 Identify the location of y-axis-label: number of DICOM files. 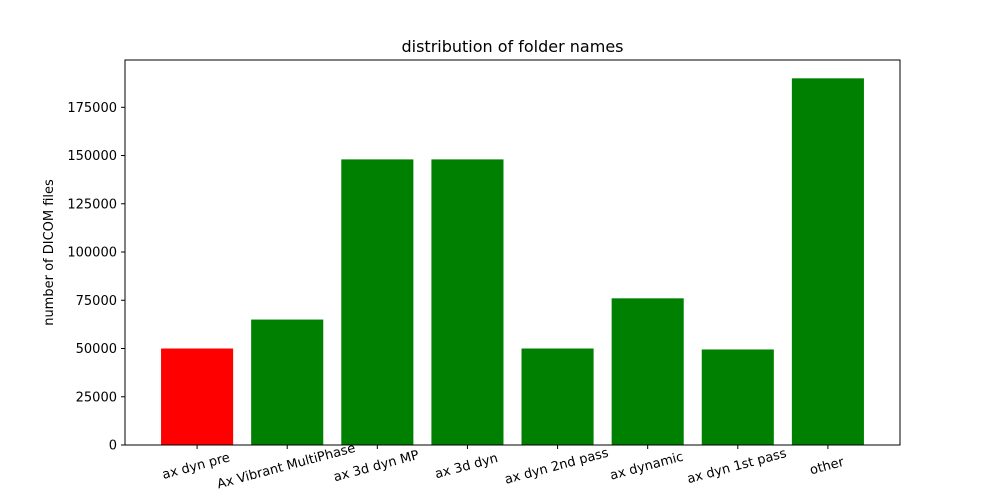
(49, 252).